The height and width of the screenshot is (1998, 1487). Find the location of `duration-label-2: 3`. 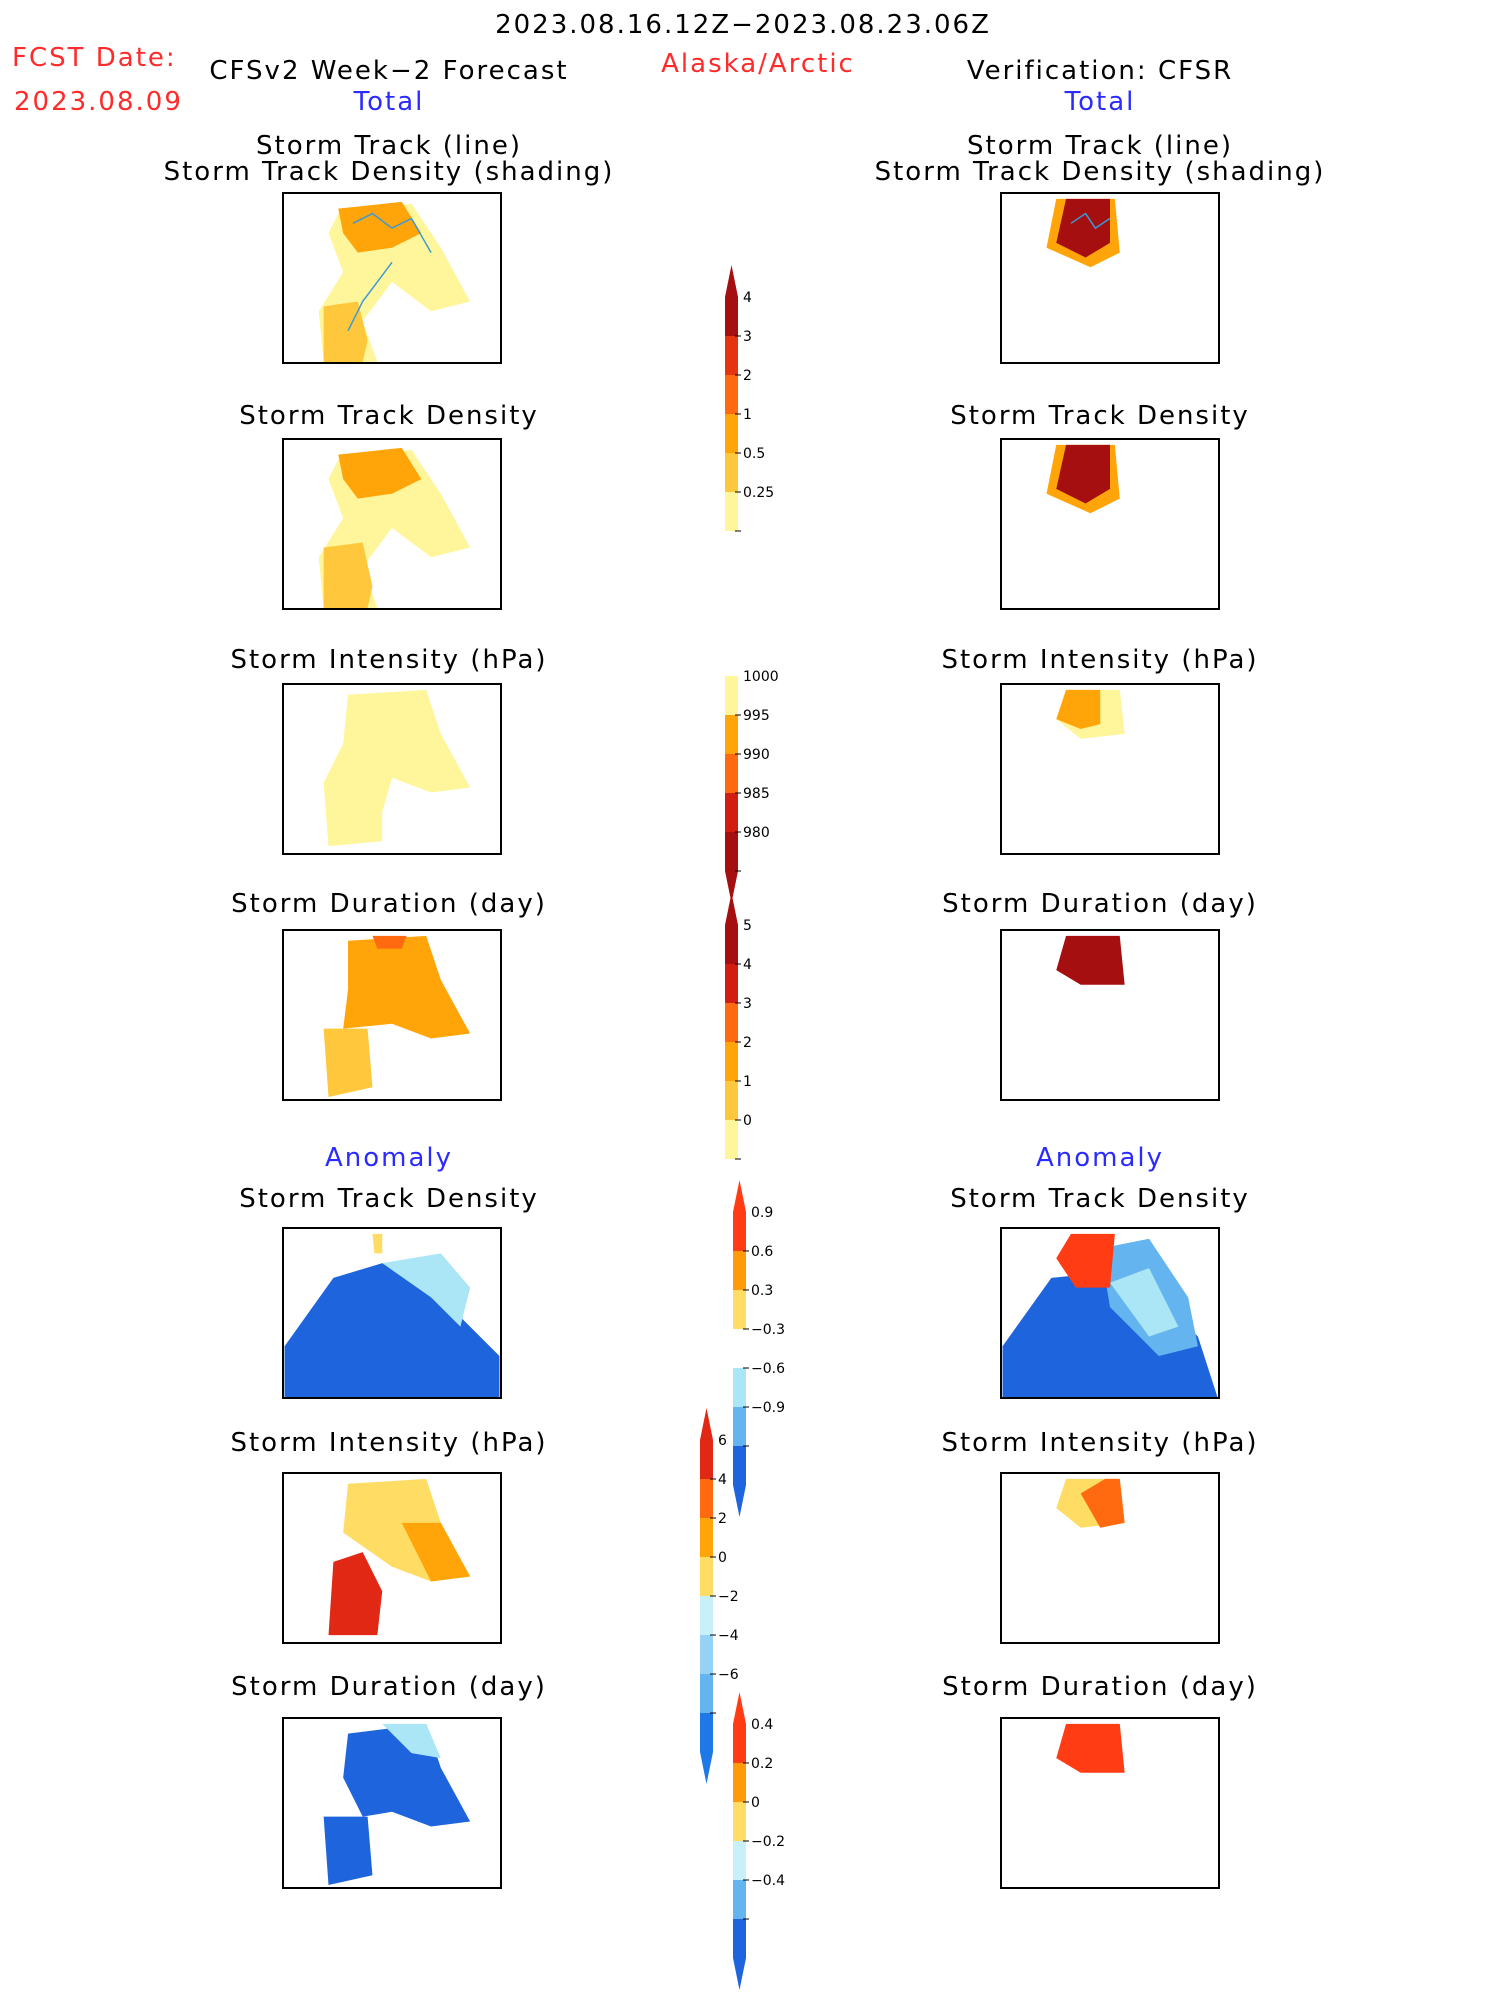

duration-label-2: 3 is located at coordinates (747, 1004).